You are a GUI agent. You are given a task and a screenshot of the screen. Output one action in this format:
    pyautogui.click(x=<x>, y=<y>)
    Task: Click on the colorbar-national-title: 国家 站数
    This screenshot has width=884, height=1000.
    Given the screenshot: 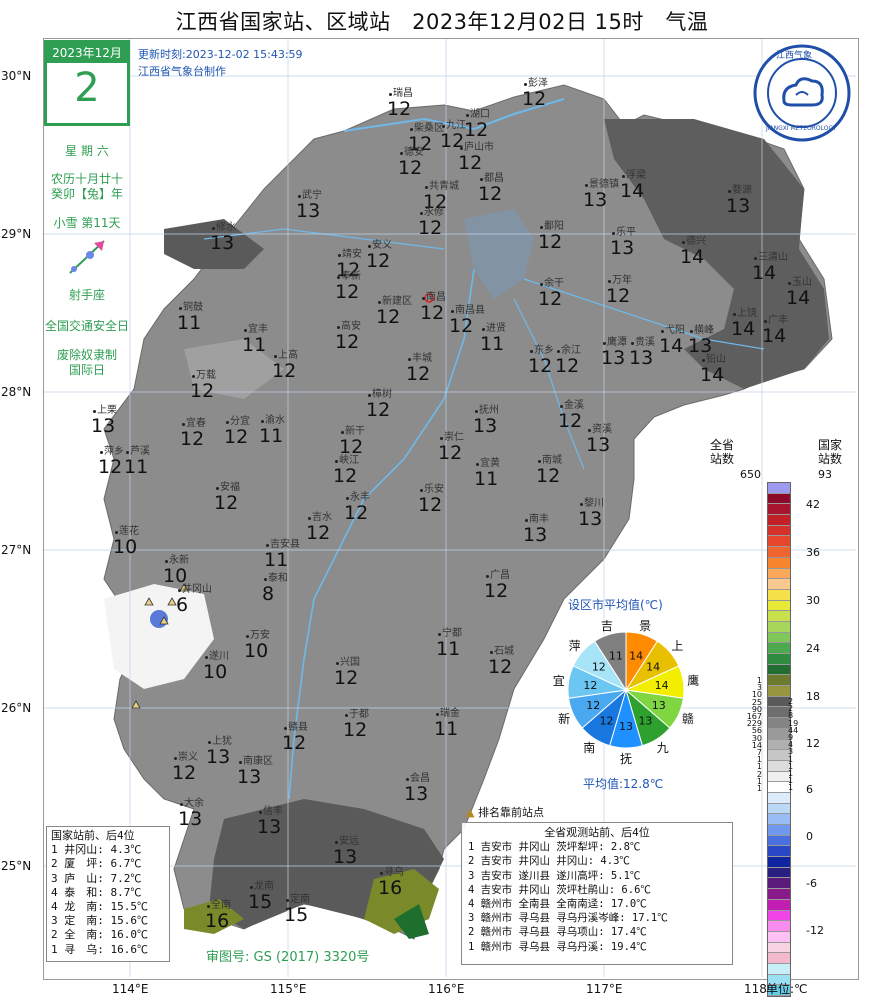 What is the action you would take?
    pyautogui.click(x=829, y=452)
    